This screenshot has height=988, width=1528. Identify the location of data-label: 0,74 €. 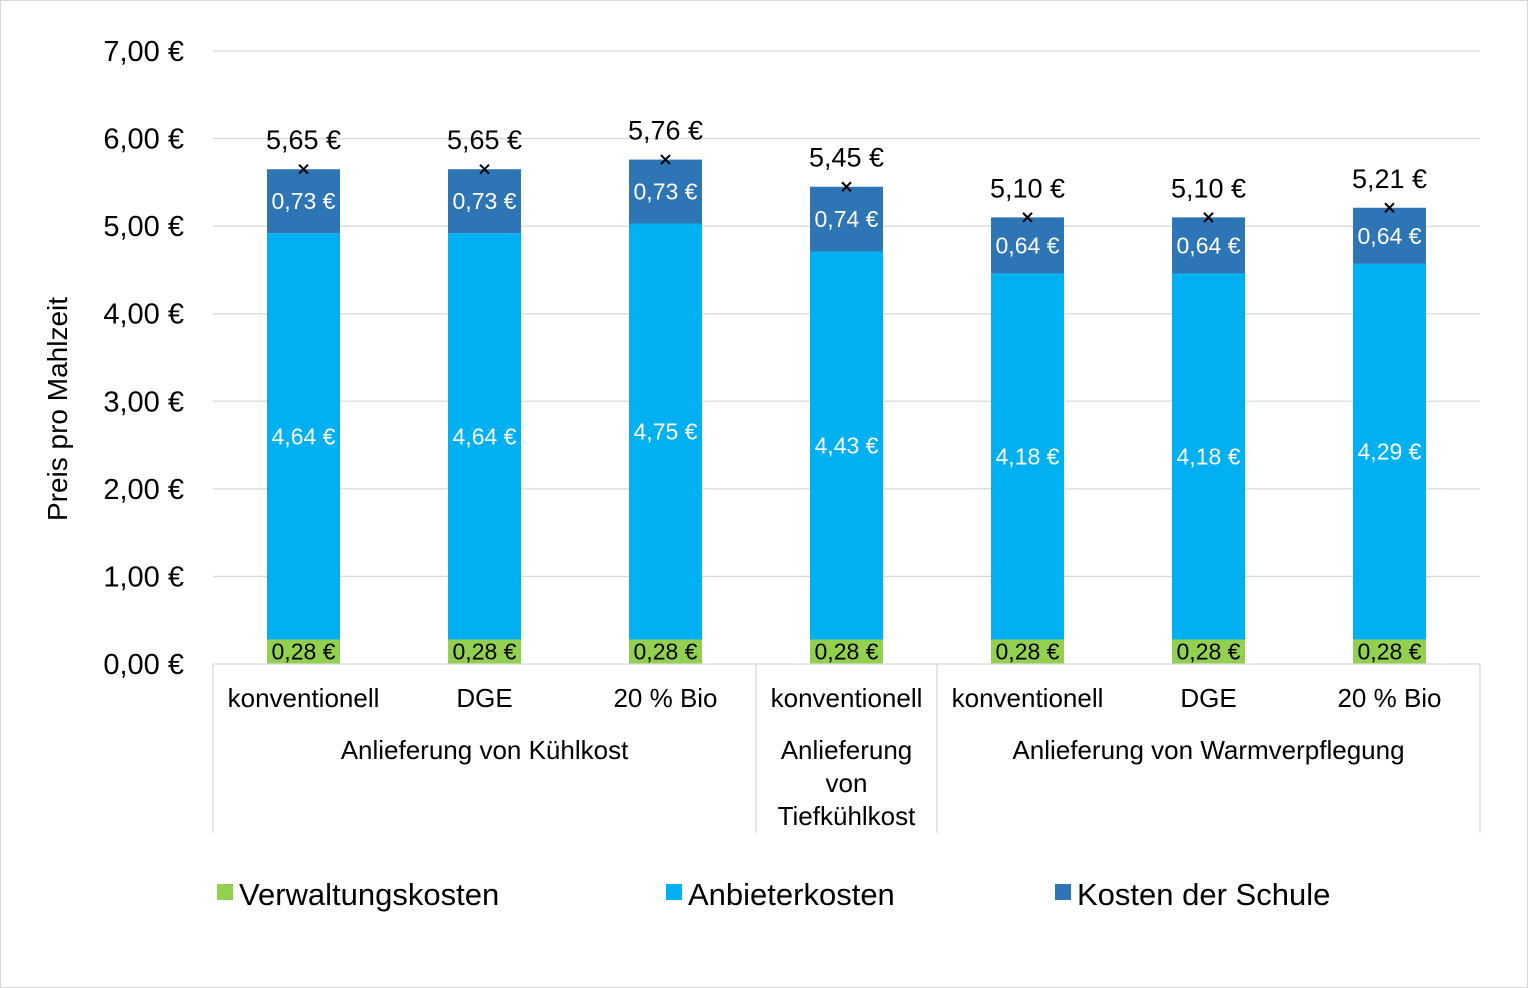
(847, 219).